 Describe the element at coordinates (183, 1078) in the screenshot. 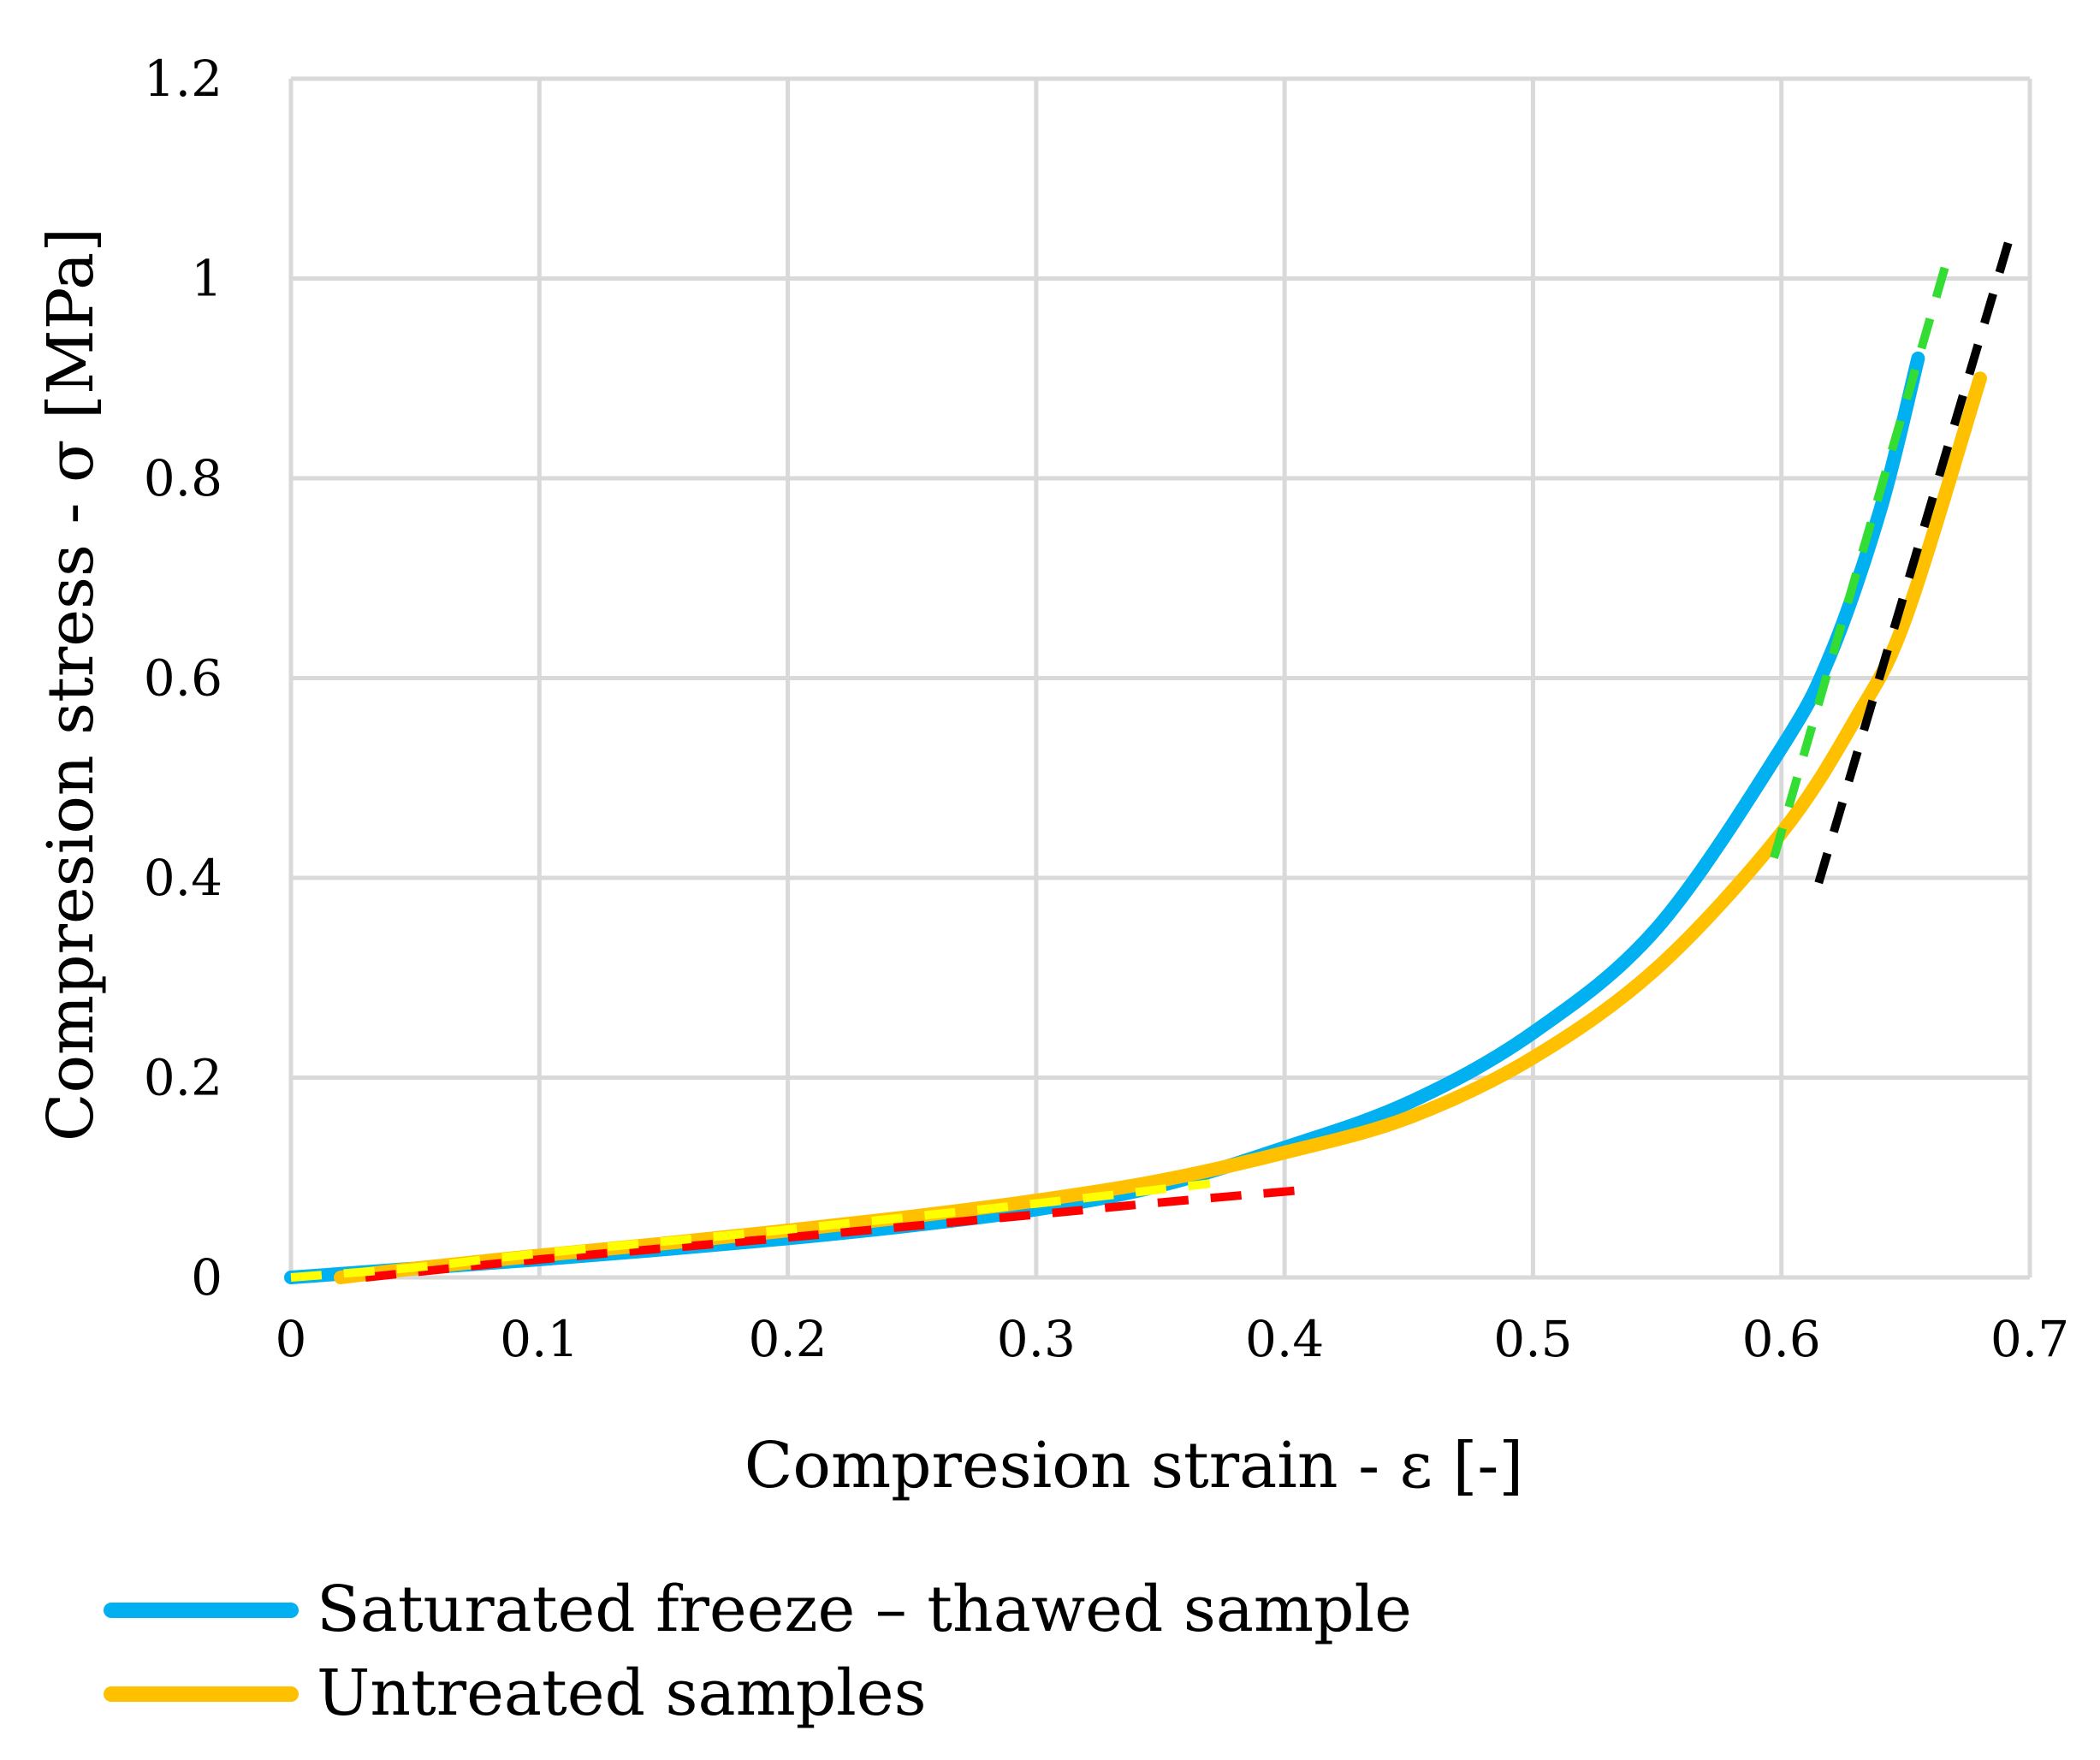

I see `y-tick-label: 0.2` at that location.